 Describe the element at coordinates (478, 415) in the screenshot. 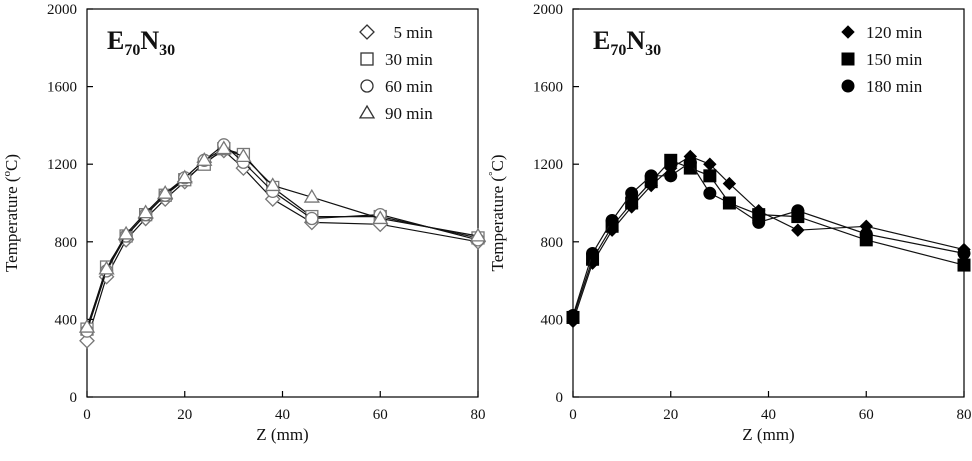

I see `x-tick-label: 80` at that location.